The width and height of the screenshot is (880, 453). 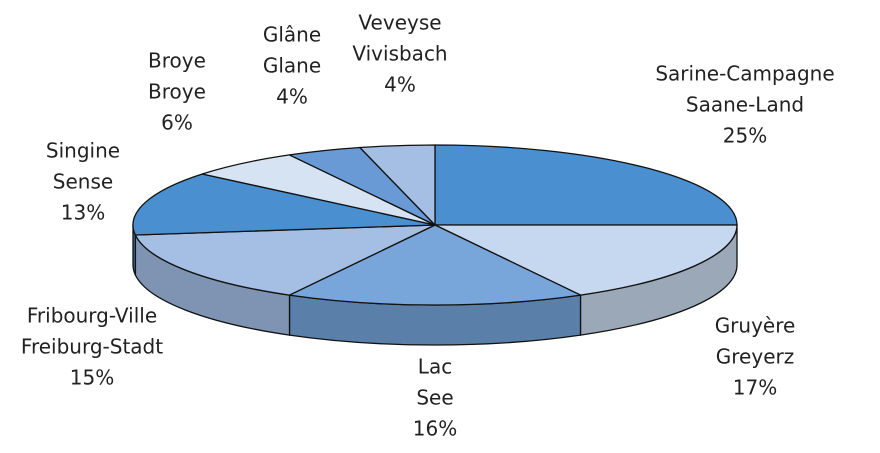 What do you see at coordinates (92, 316) in the screenshot?
I see `slice-label: Fribourg-Ville` at bounding box center [92, 316].